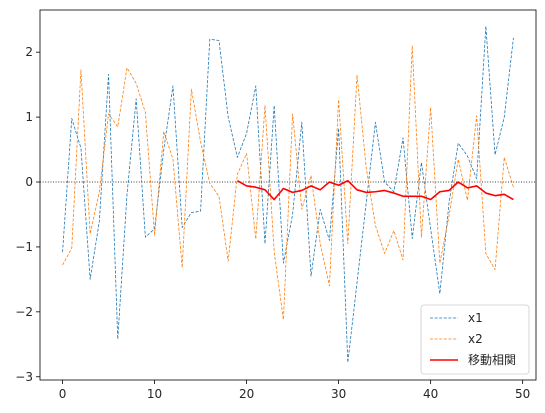 Image resolution: width=545 pixels, height=413 pixels. Describe the element at coordinates (475, 318) in the screenshot. I see `legend-label-0: x1` at that location.